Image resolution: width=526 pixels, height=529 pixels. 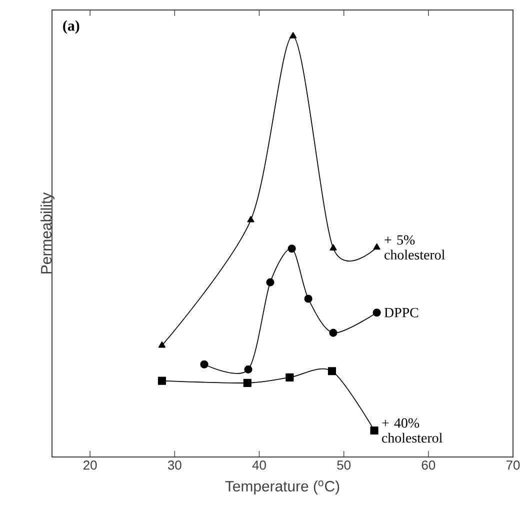 I want to click on x-tick-label: 60, so click(x=429, y=465).